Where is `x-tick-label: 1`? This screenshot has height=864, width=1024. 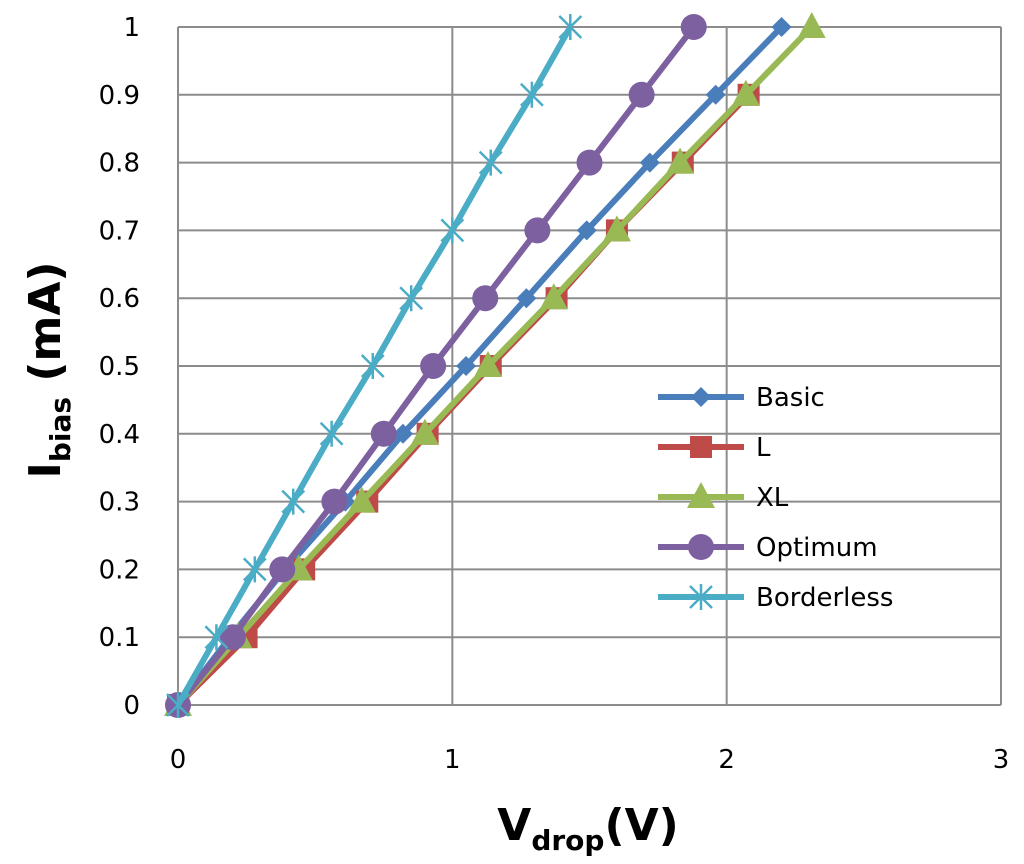 x-tick-label: 1 is located at coordinates (452, 760).